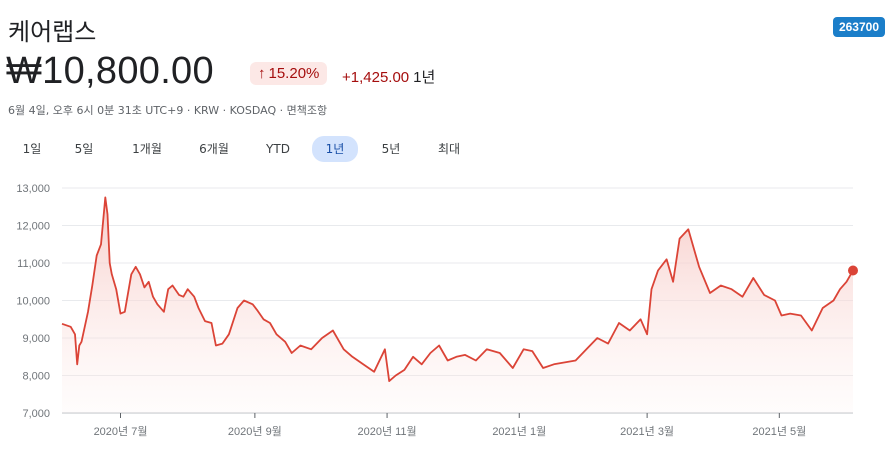 This screenshot has width=887, height=456. What do you see at coordinates (391, 149) in the screenshot?
I see `range-tab-5y: 5년` at bounding box center [391, 149].